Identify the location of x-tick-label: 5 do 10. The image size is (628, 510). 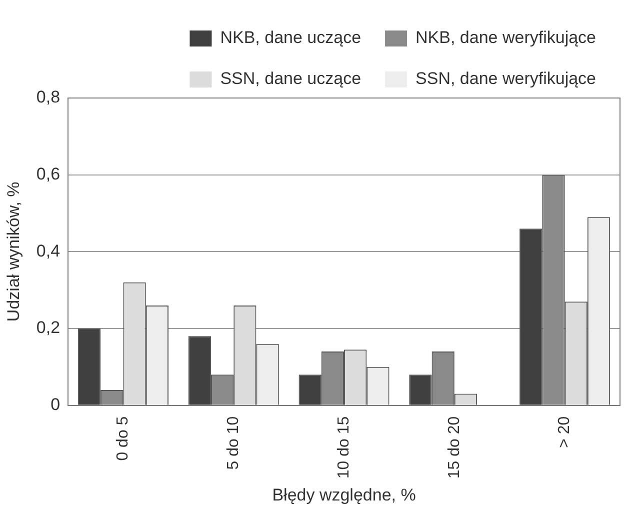
(233, 443).